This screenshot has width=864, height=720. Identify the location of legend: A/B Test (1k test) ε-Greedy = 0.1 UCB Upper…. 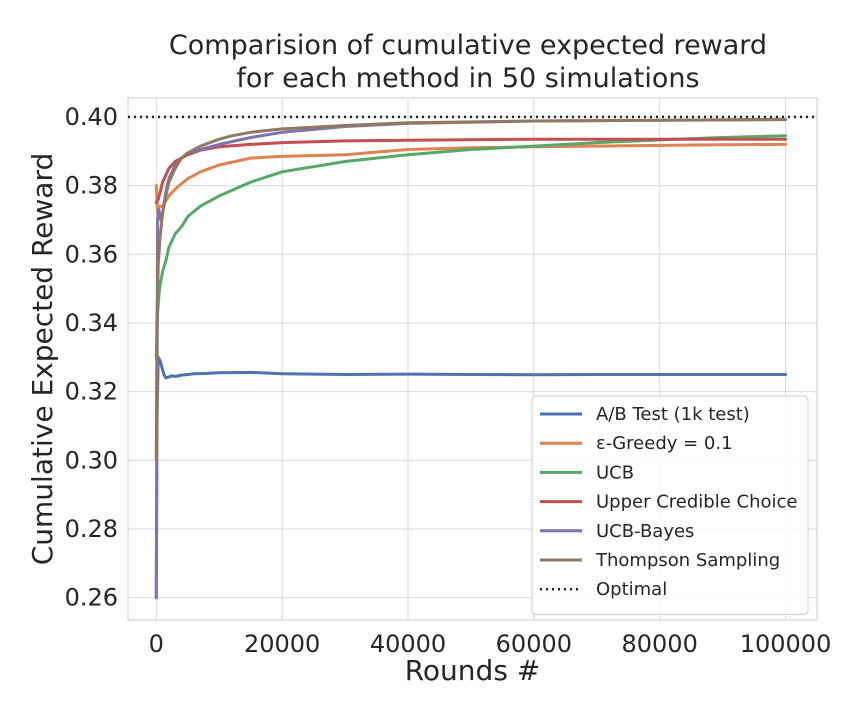
(670, 505).